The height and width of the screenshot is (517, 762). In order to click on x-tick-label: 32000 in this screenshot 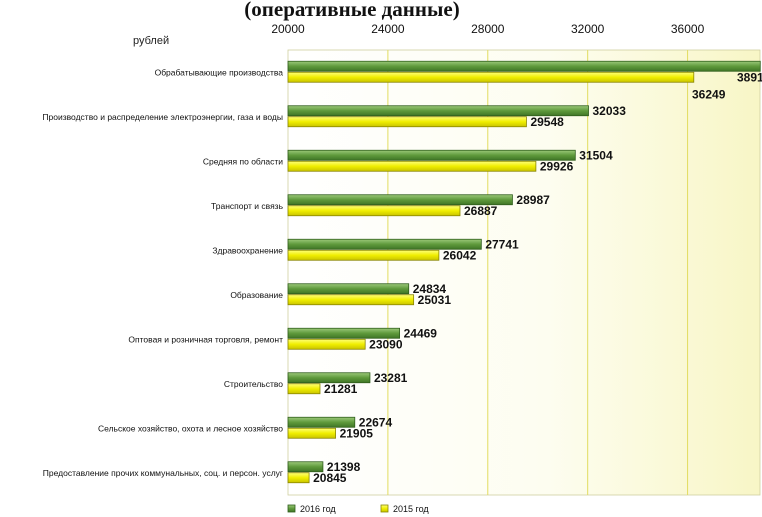, I will do `click(588, 29)`.